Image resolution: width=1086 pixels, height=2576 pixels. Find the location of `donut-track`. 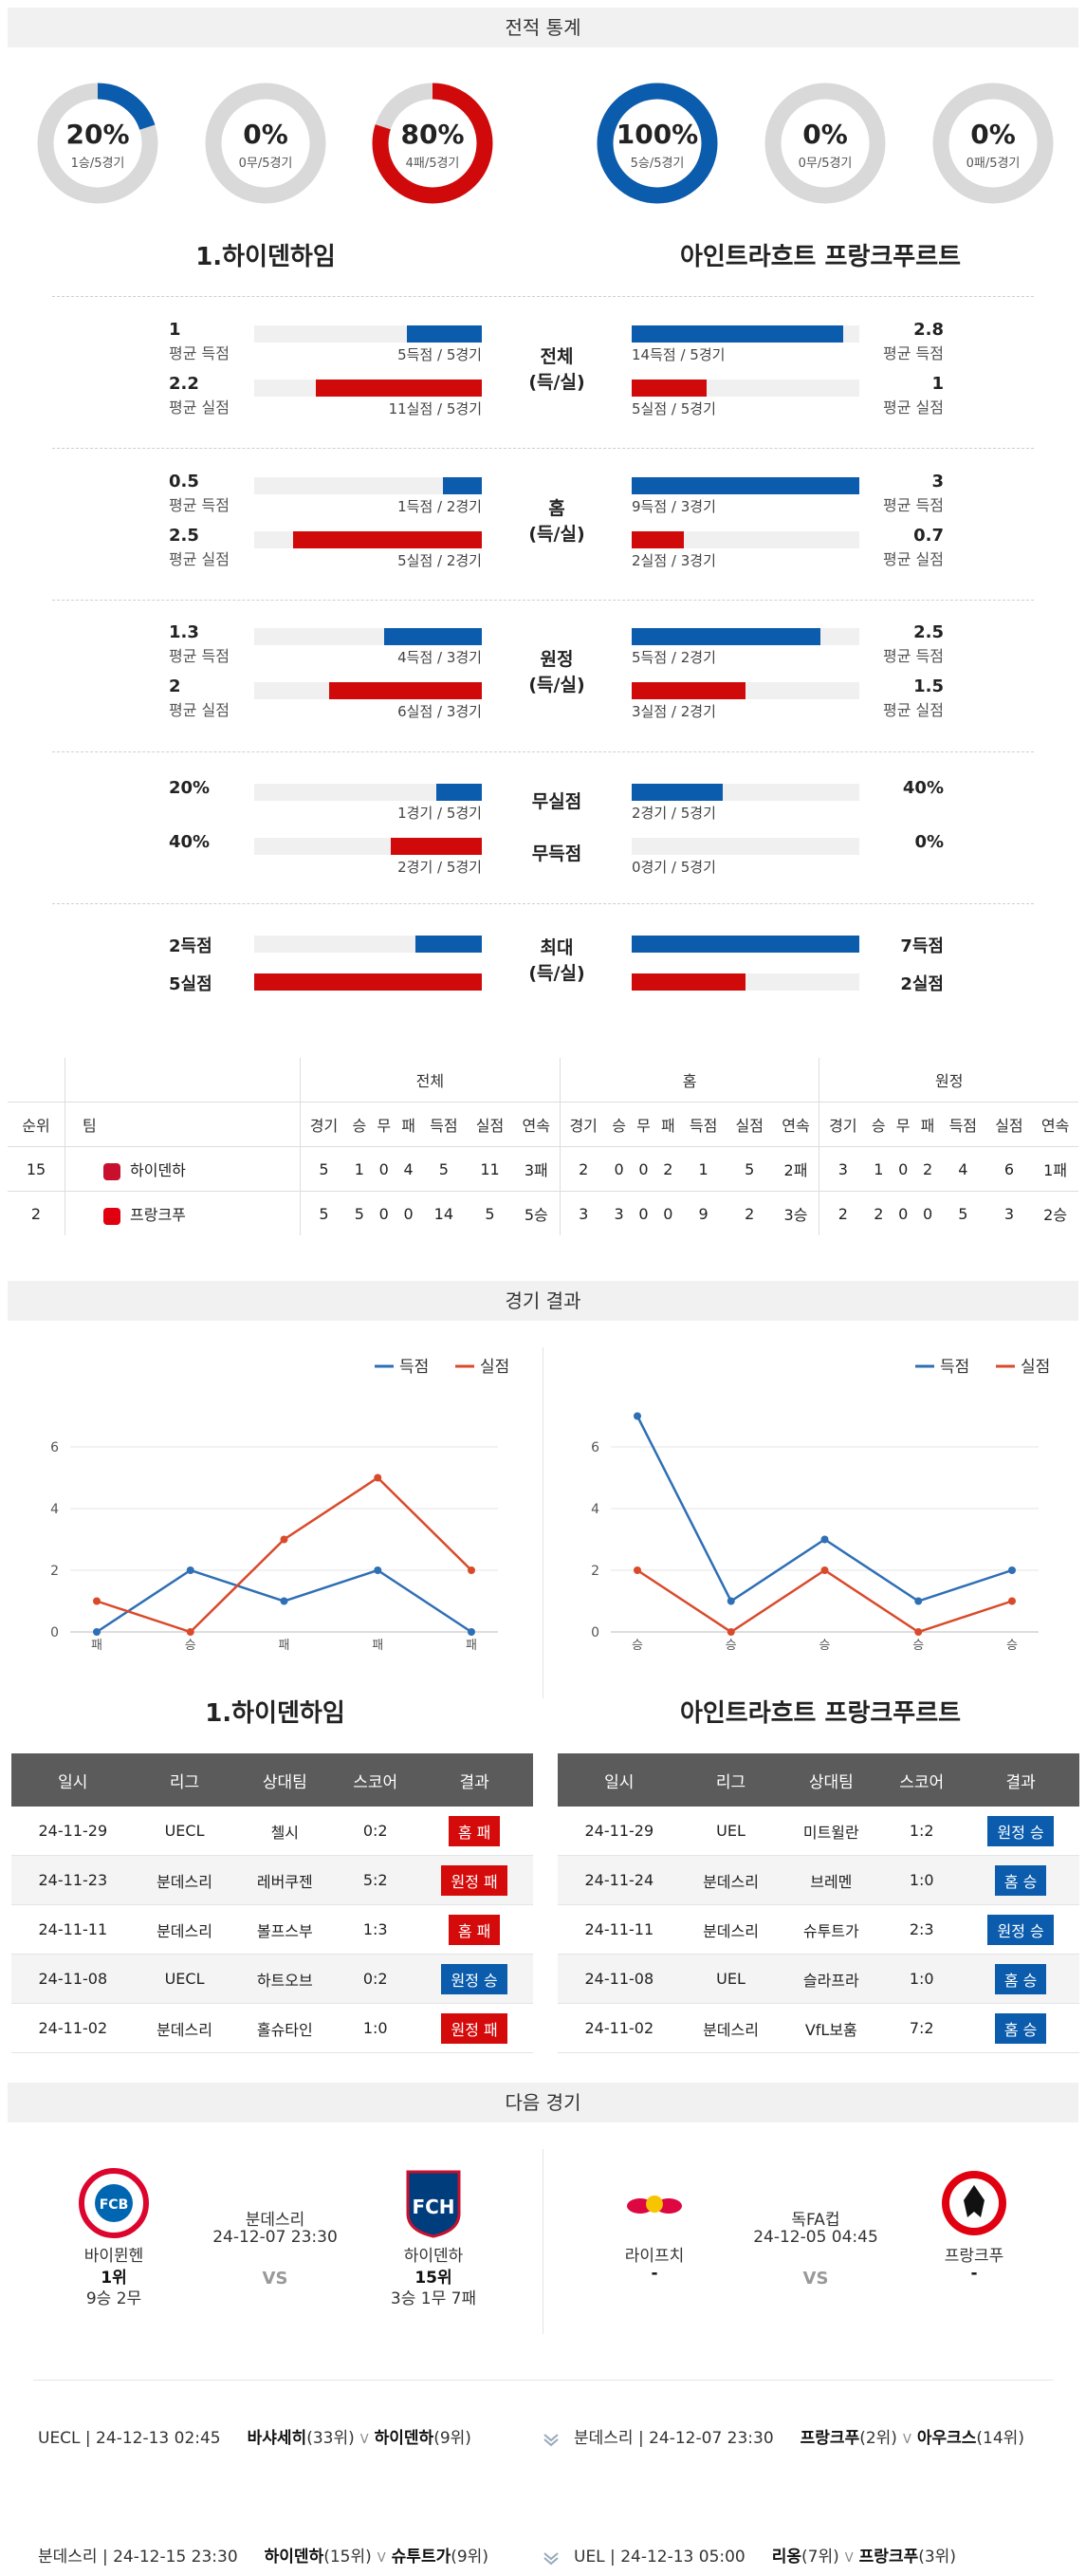

donut-track is located at coordinates (993, 143).